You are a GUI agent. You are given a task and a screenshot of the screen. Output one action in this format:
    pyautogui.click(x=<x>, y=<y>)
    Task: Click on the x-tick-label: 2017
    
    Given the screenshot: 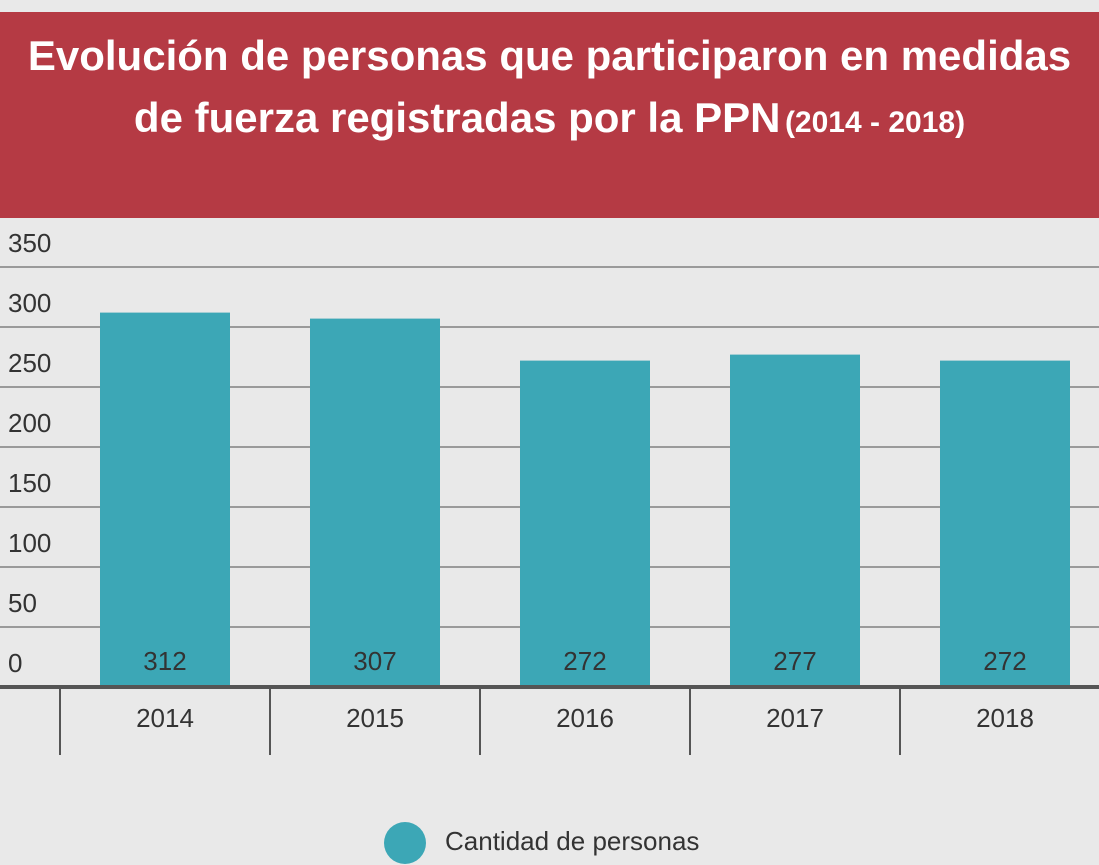 What is the action you would take?
    pyautogui.click(x=795, y=718)
    